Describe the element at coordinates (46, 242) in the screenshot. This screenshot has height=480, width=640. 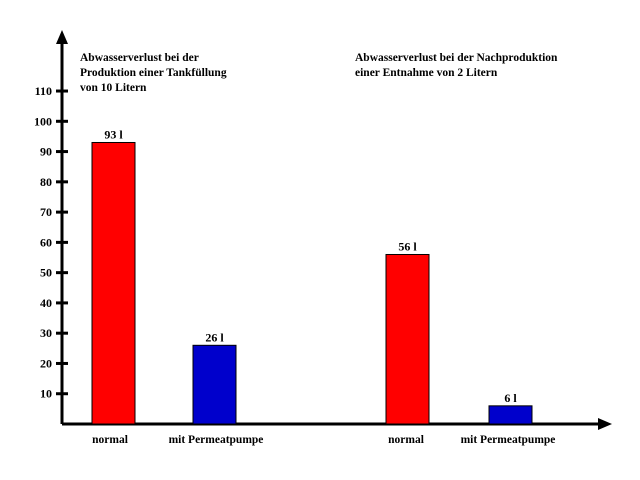
I see `y-tick-label: 60` at that location.